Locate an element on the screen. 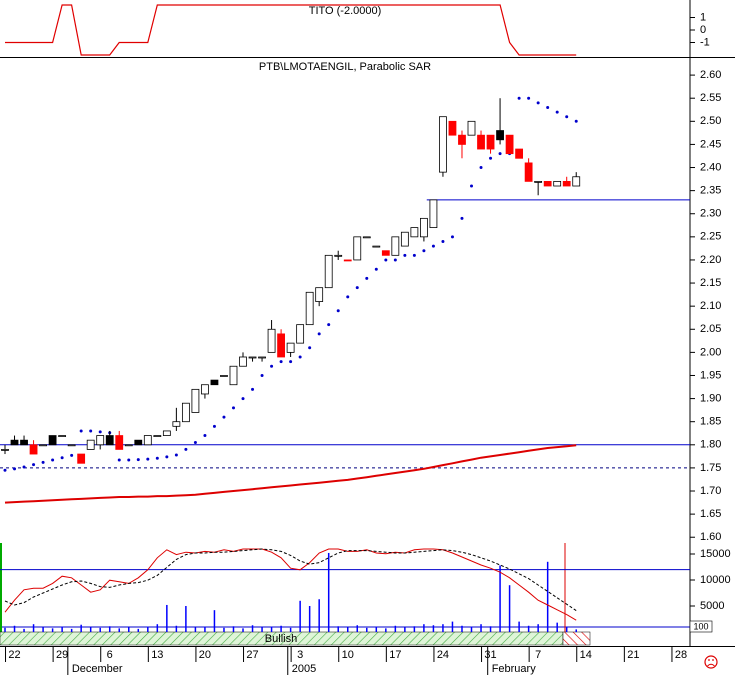 The height and width of the screenshot is (675, 735). y-tick-label: 2.60 is located at coordinates (710, 75).